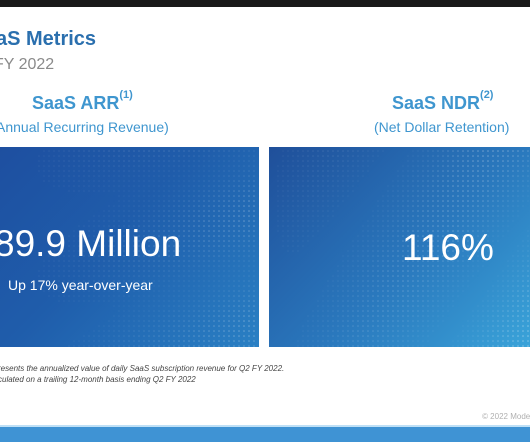 The width and height of the screenshot is (530, 442). Describe the element at coordinates (48, 39) in the screenshot. I see `slide-title: aS Metrics` at that location.